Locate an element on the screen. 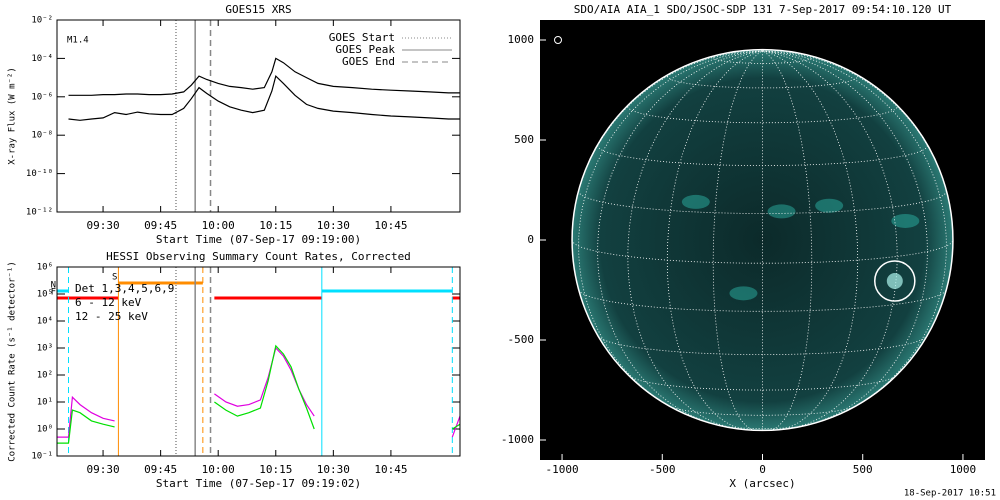  flare-location is located at coordinates (895, 281).